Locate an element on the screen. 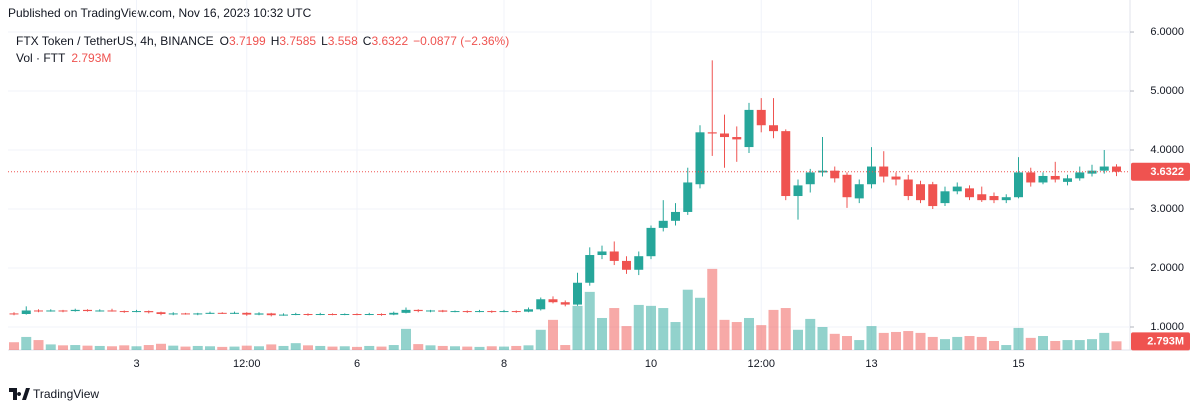 The width and height of the screenshot is (1200, 412). high-value: 3.7585 is located at coordinates (297, 41).